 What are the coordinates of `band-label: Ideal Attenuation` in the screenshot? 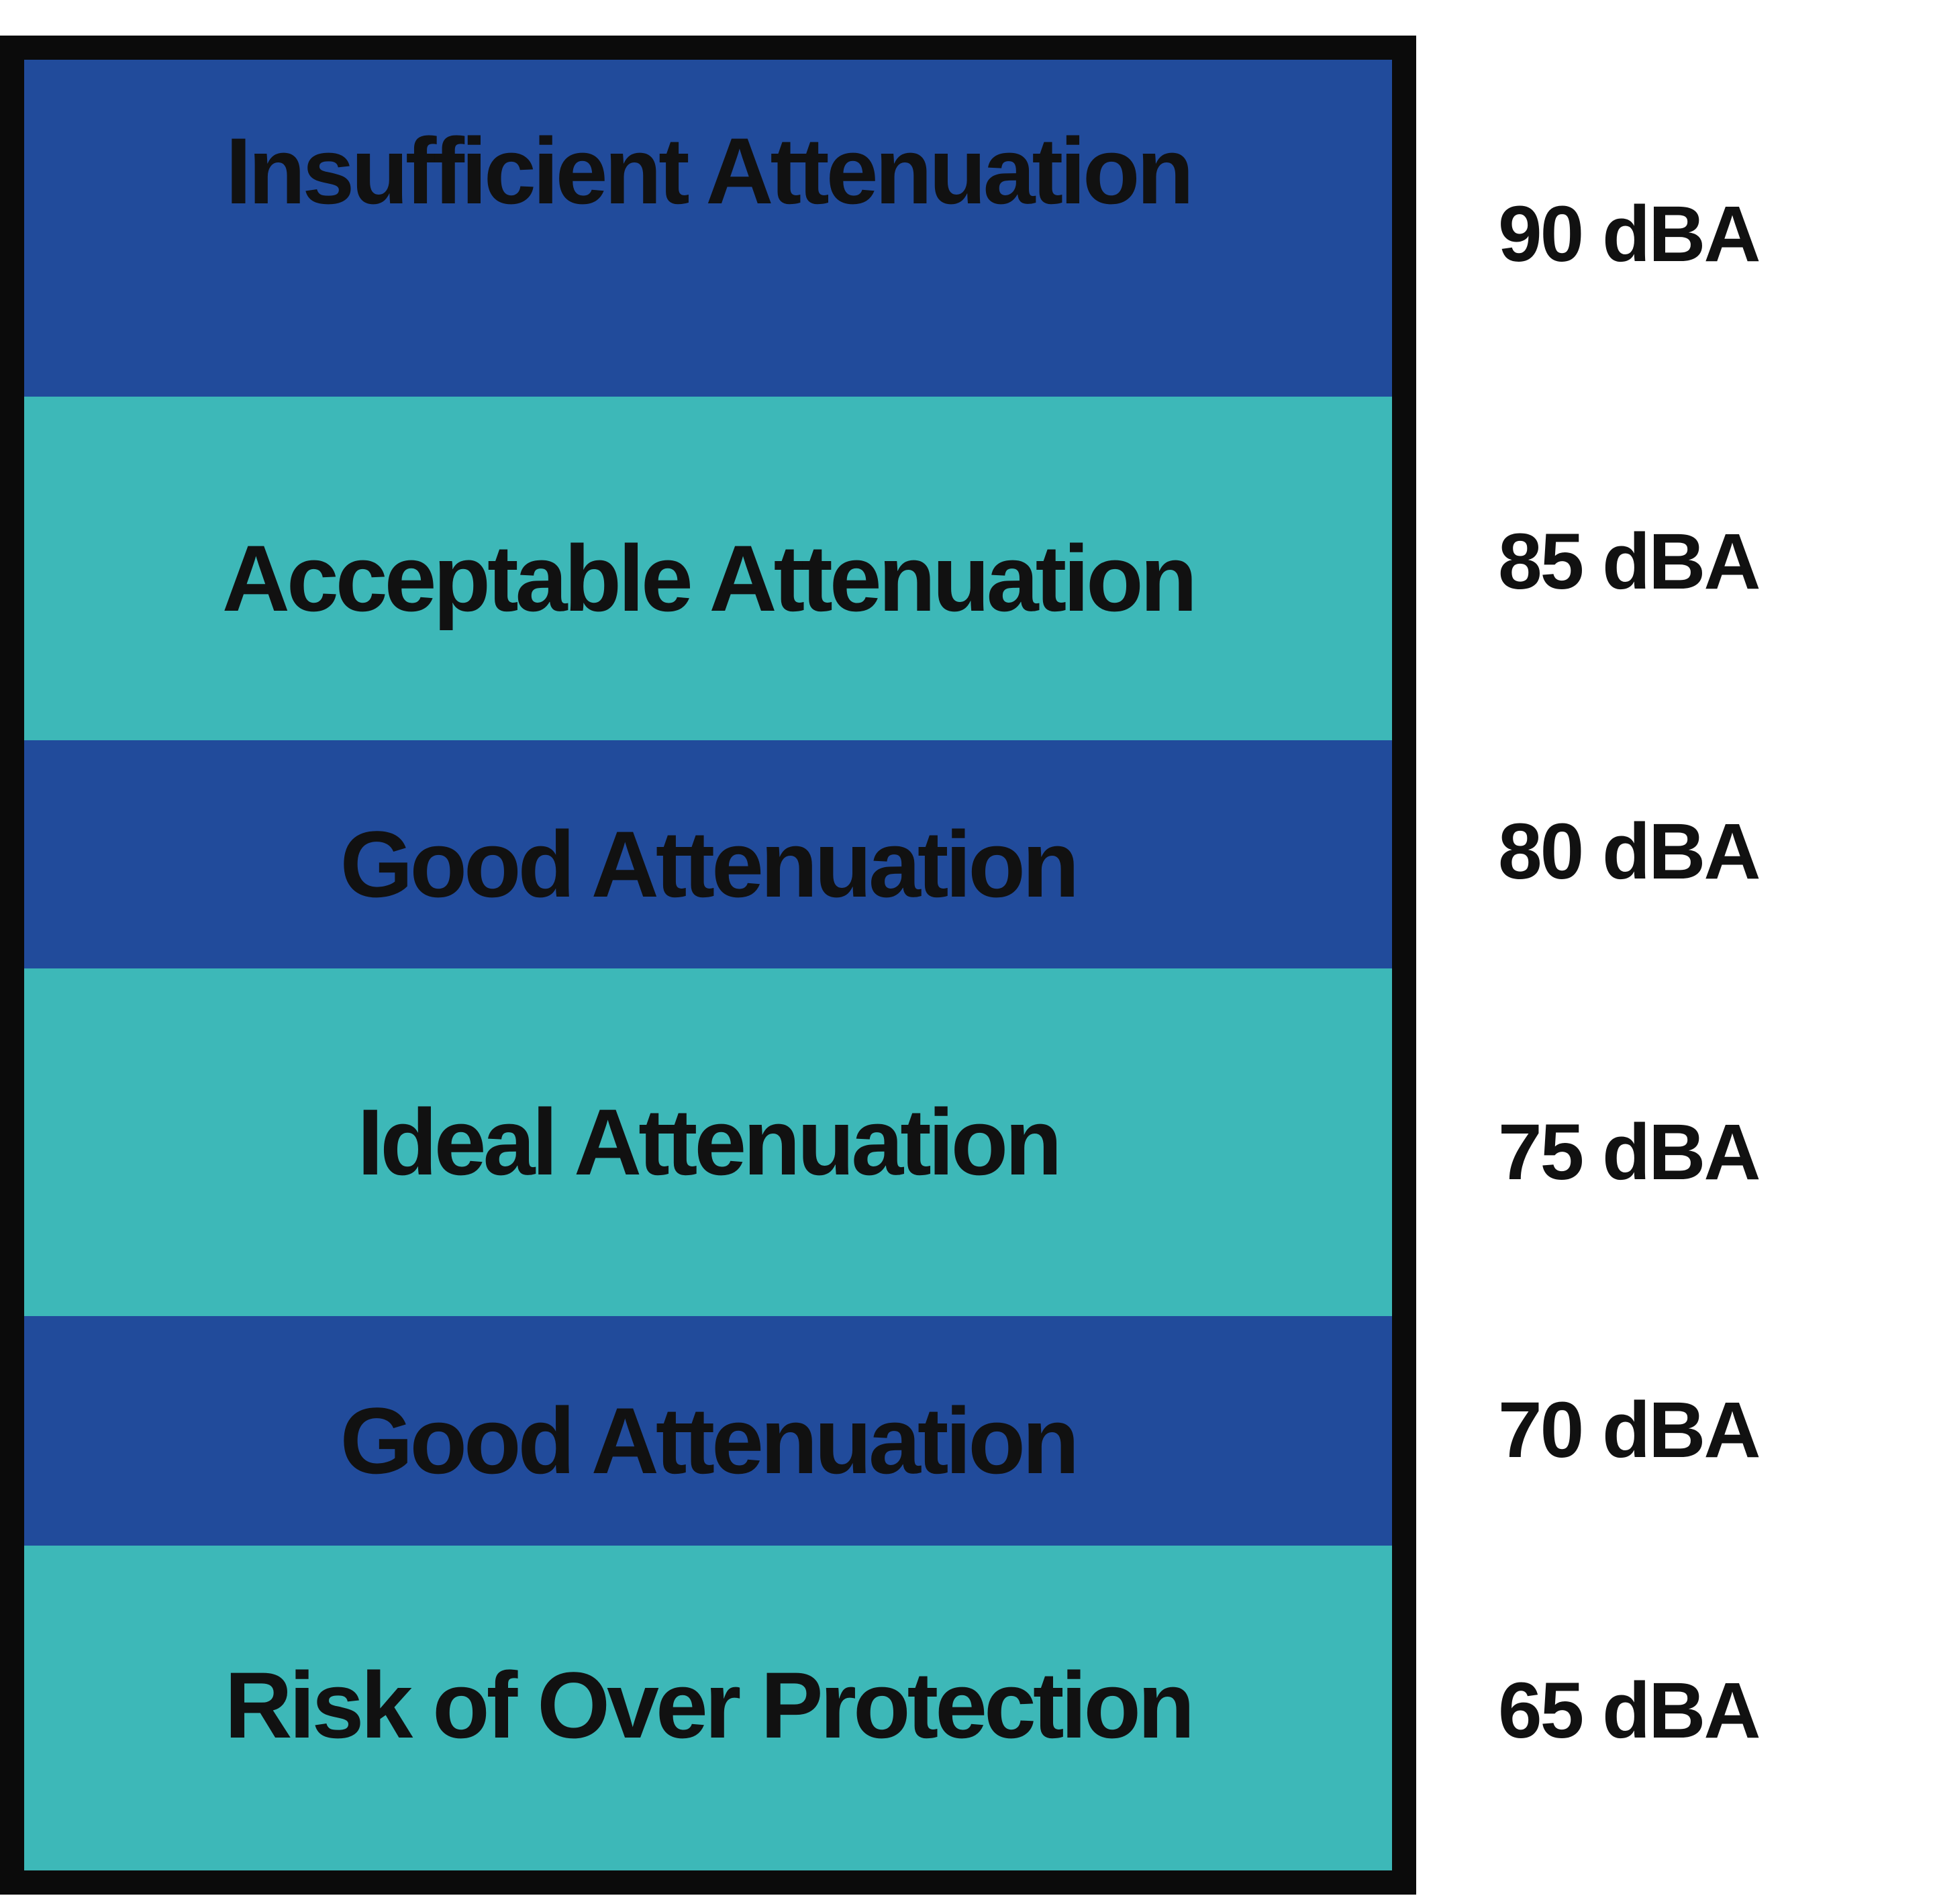 It's located at (709, 1142).